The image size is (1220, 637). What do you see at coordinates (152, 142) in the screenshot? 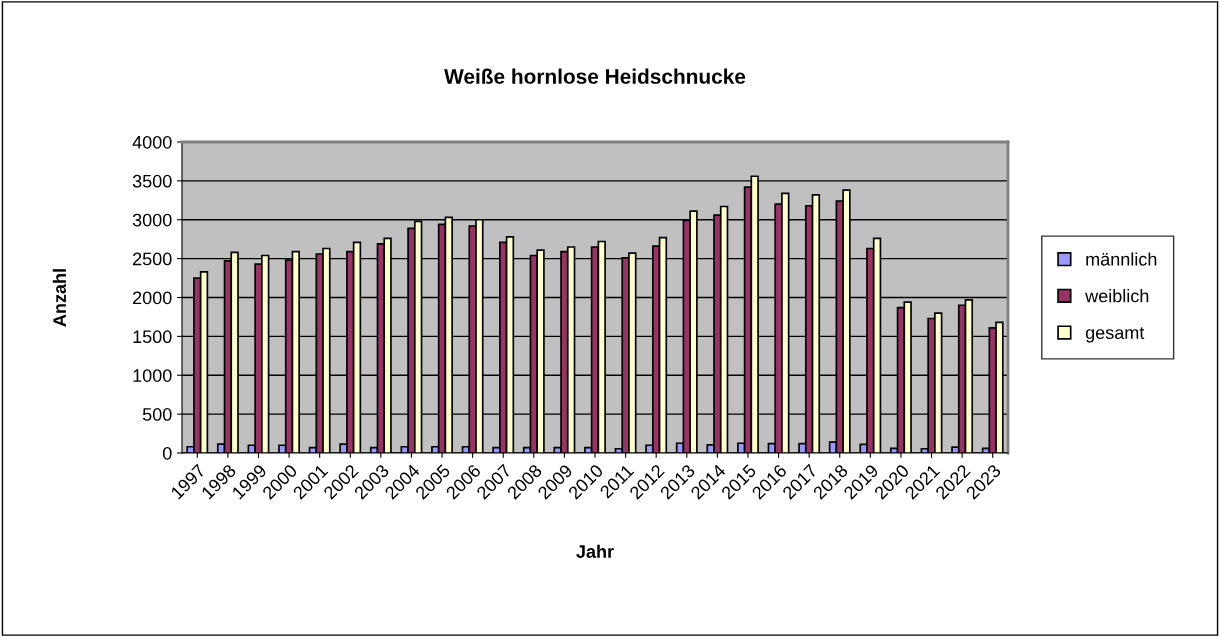
I see `y-tick-label: 4000` at bounding box center [152, 142].